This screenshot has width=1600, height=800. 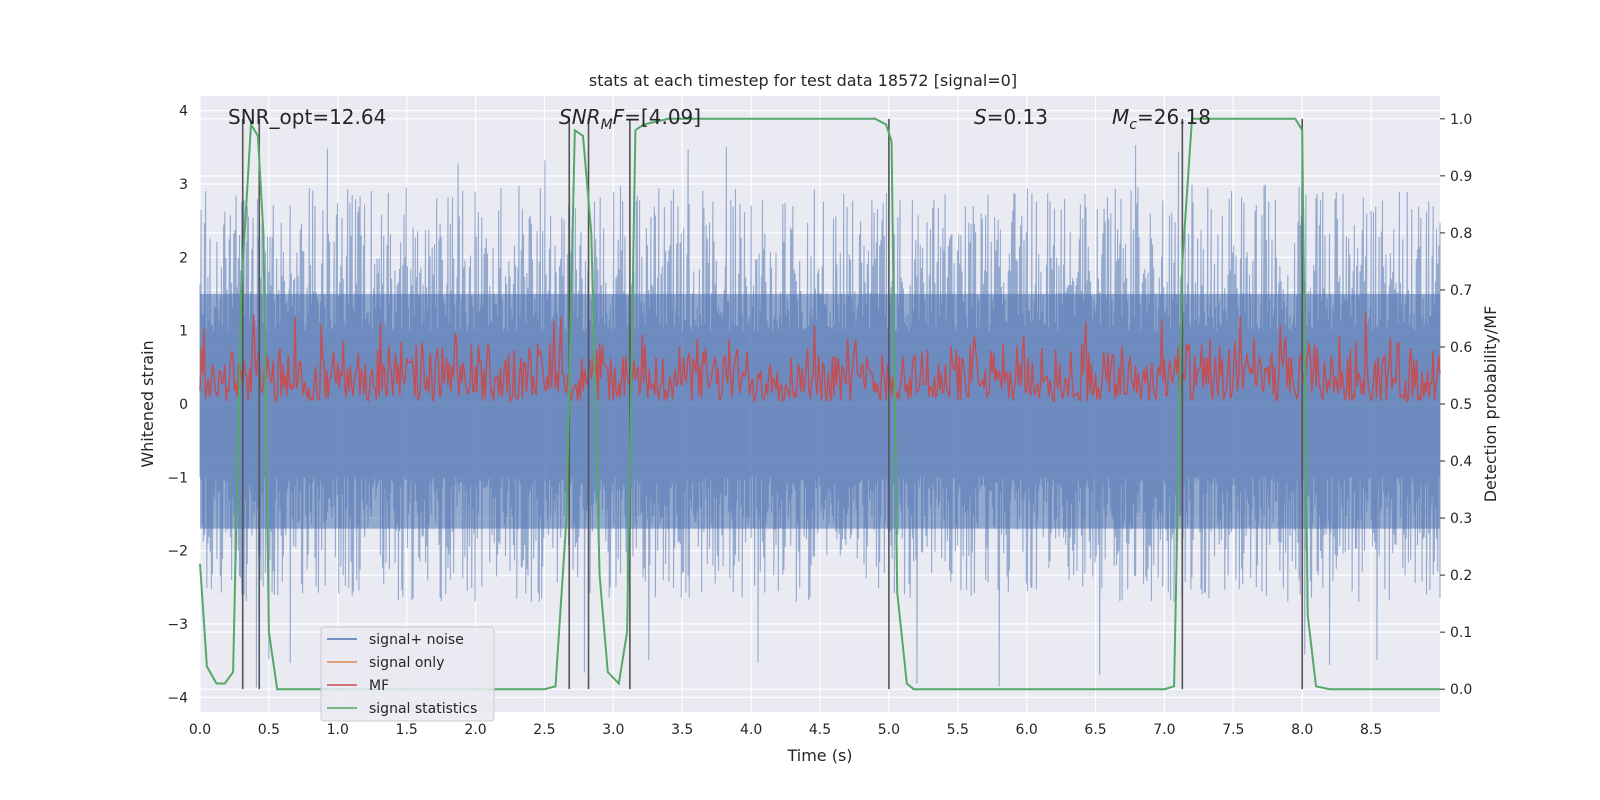 What do you see at coordinates (407, 730) in the screenshot?
I see `x-tick-label: 1.5` at bounding box center [407, 730].